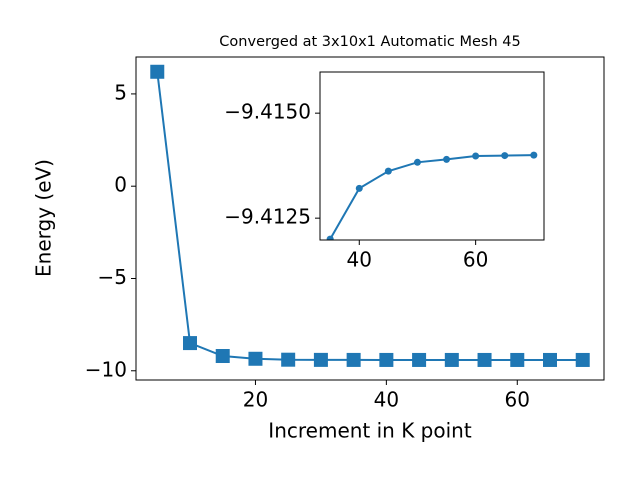  Describe the element at coordinates (267, 217) in the screenshot. I see `y-tick-label: −9.4125` at that location.